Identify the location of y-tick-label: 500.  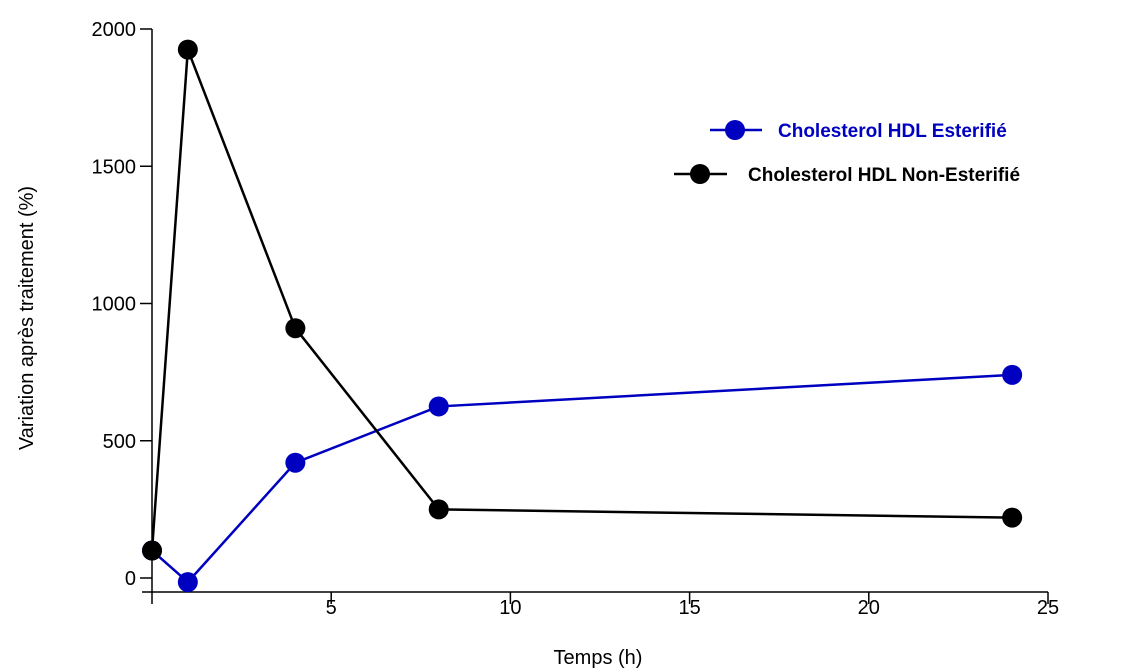
(119, 442).